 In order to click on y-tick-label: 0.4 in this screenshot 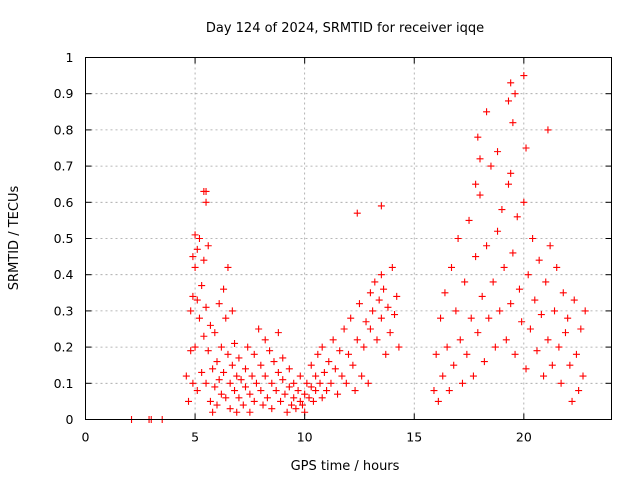, I will do `click(64, 274)`.